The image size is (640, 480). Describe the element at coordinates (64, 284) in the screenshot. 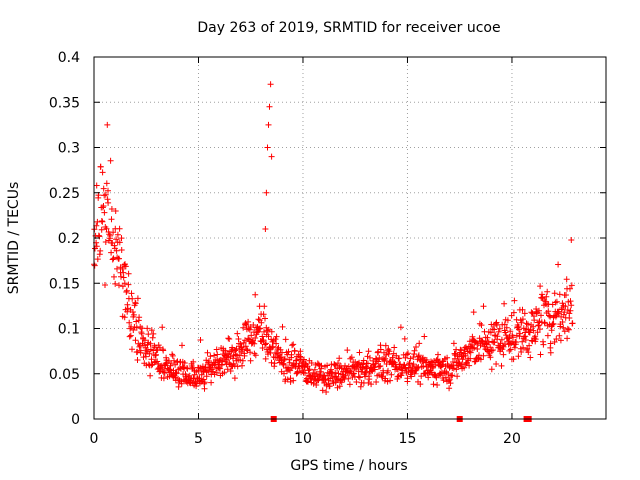

I see `y-tick-label: 0.15` at that location.